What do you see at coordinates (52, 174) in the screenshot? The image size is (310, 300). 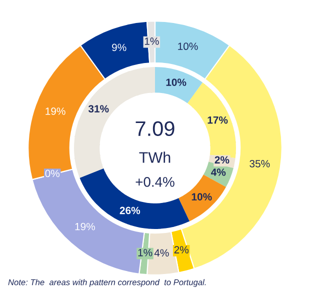 I see `text: 0%` at bounding box center [52, 174].